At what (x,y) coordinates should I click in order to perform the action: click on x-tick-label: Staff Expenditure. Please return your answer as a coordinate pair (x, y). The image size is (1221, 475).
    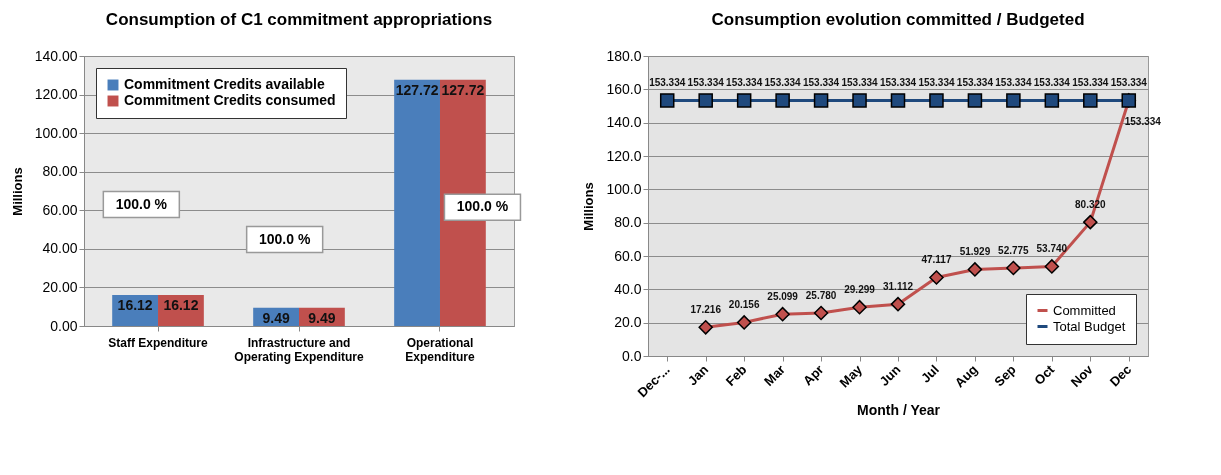
    Looking at the image, I should click on (158, 342).